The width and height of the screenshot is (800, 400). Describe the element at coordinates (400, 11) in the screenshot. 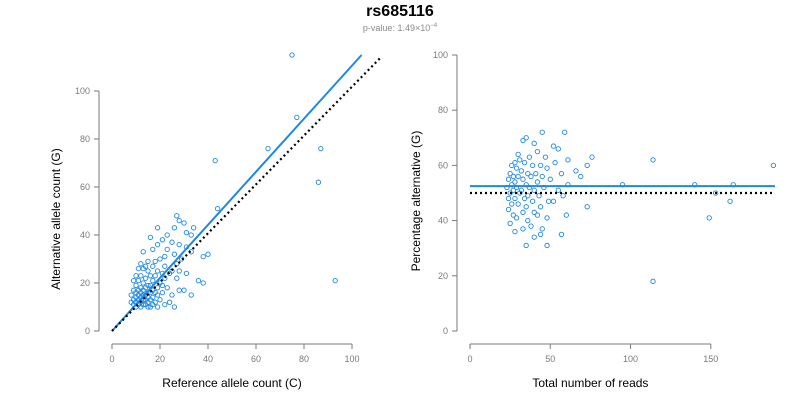

I see `chart-title: rs685116` at that location.